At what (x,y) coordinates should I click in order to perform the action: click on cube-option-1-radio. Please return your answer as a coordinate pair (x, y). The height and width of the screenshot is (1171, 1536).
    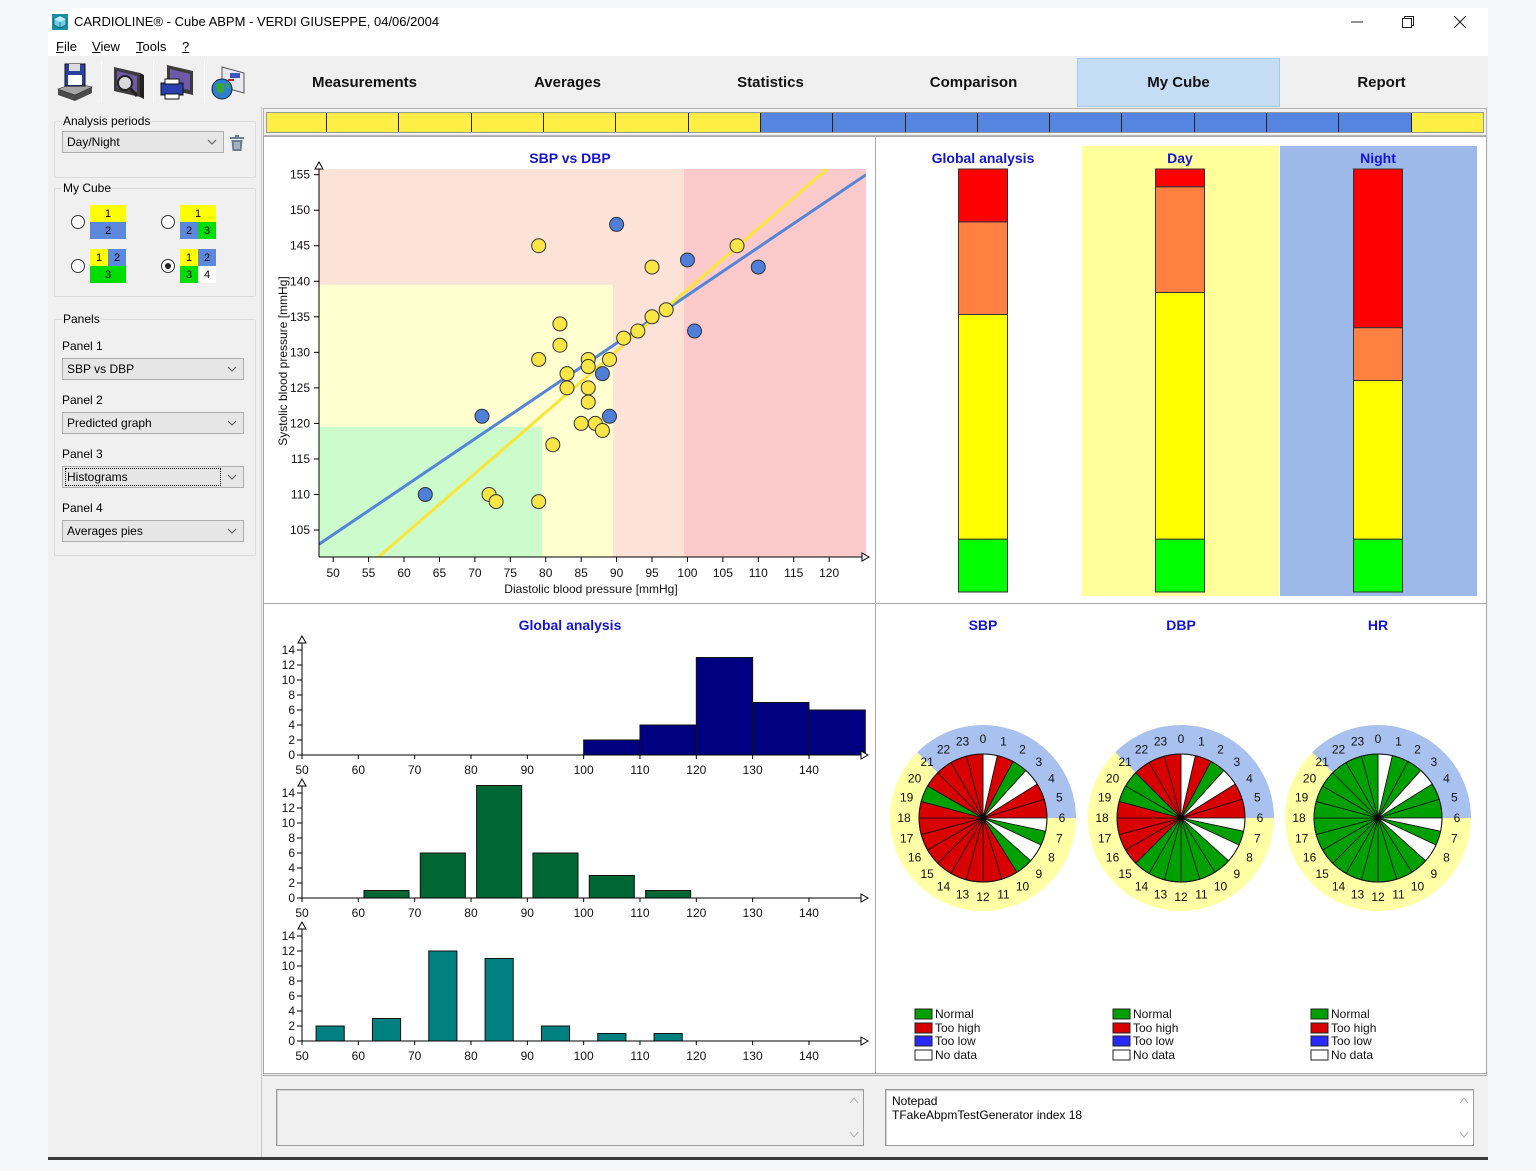
    Looking at the image, I should click on (78, 222).